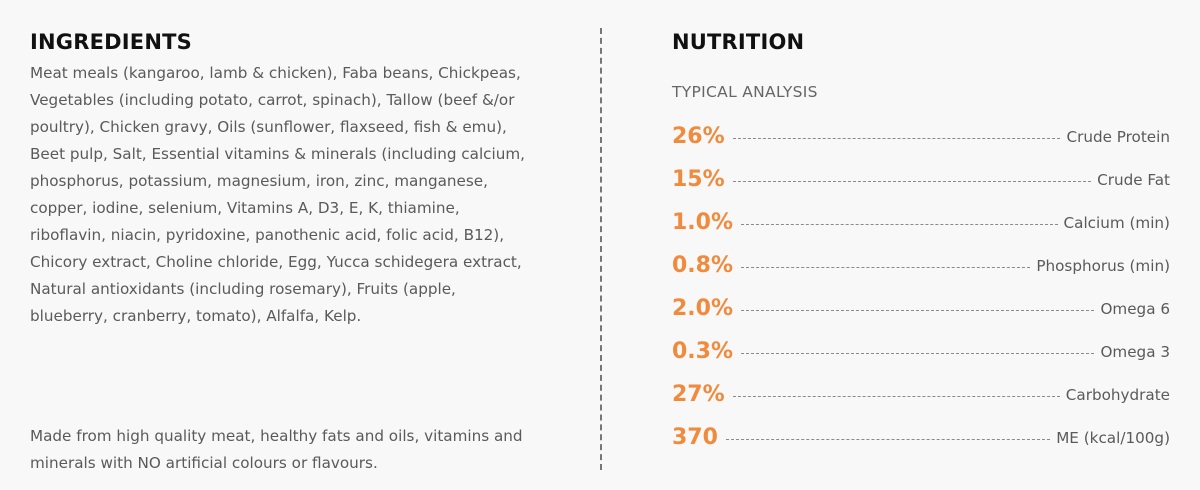 The height and width of the screenshot is (490, 1200). What do you see at coordinates (921, 179) in the screenshot?
I see `nutrition-row-crude-fat: 15% Crude Fat` at bounding box center [921, 179].